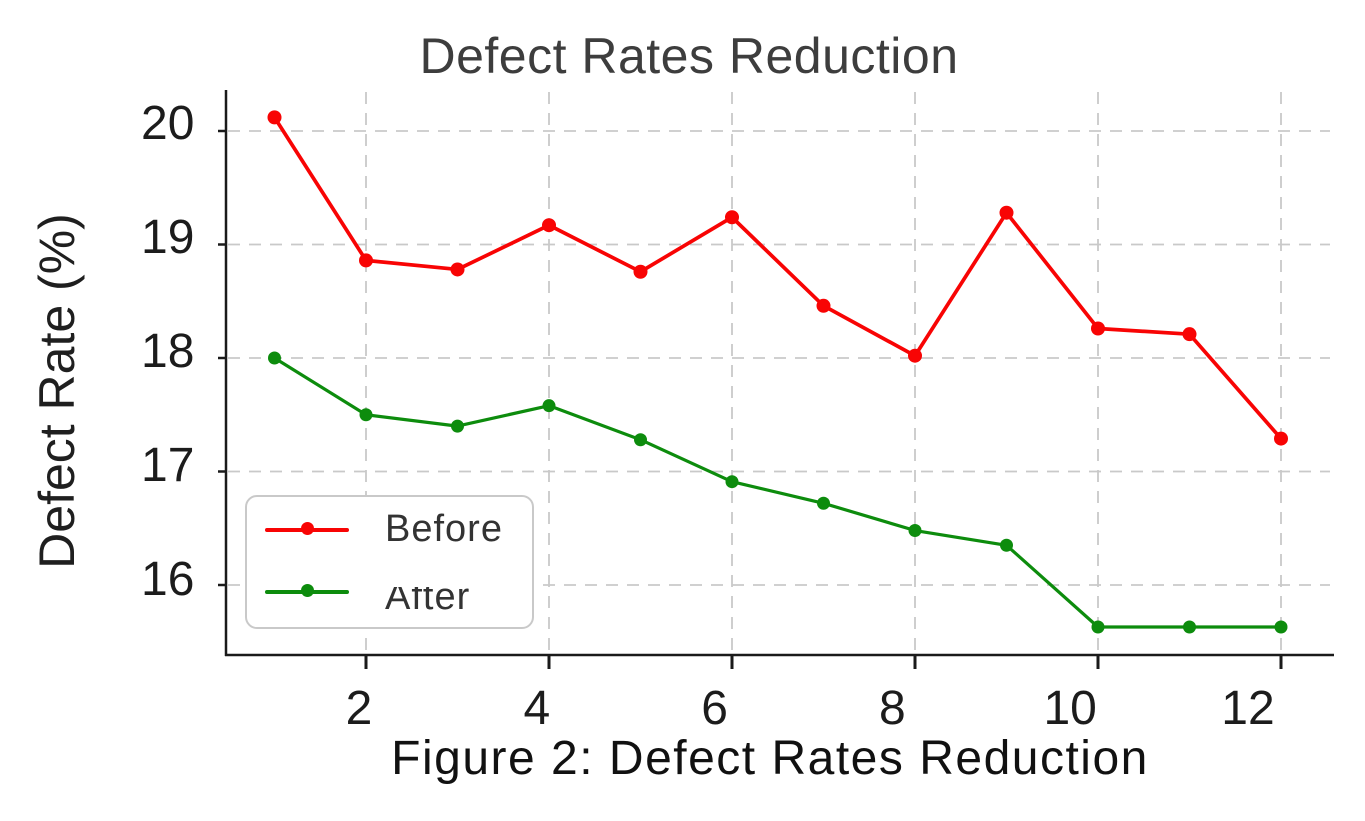  Describe the element at coordinates (892, 708) in the screenshot. I see `x-tick-label: 8` at that location.